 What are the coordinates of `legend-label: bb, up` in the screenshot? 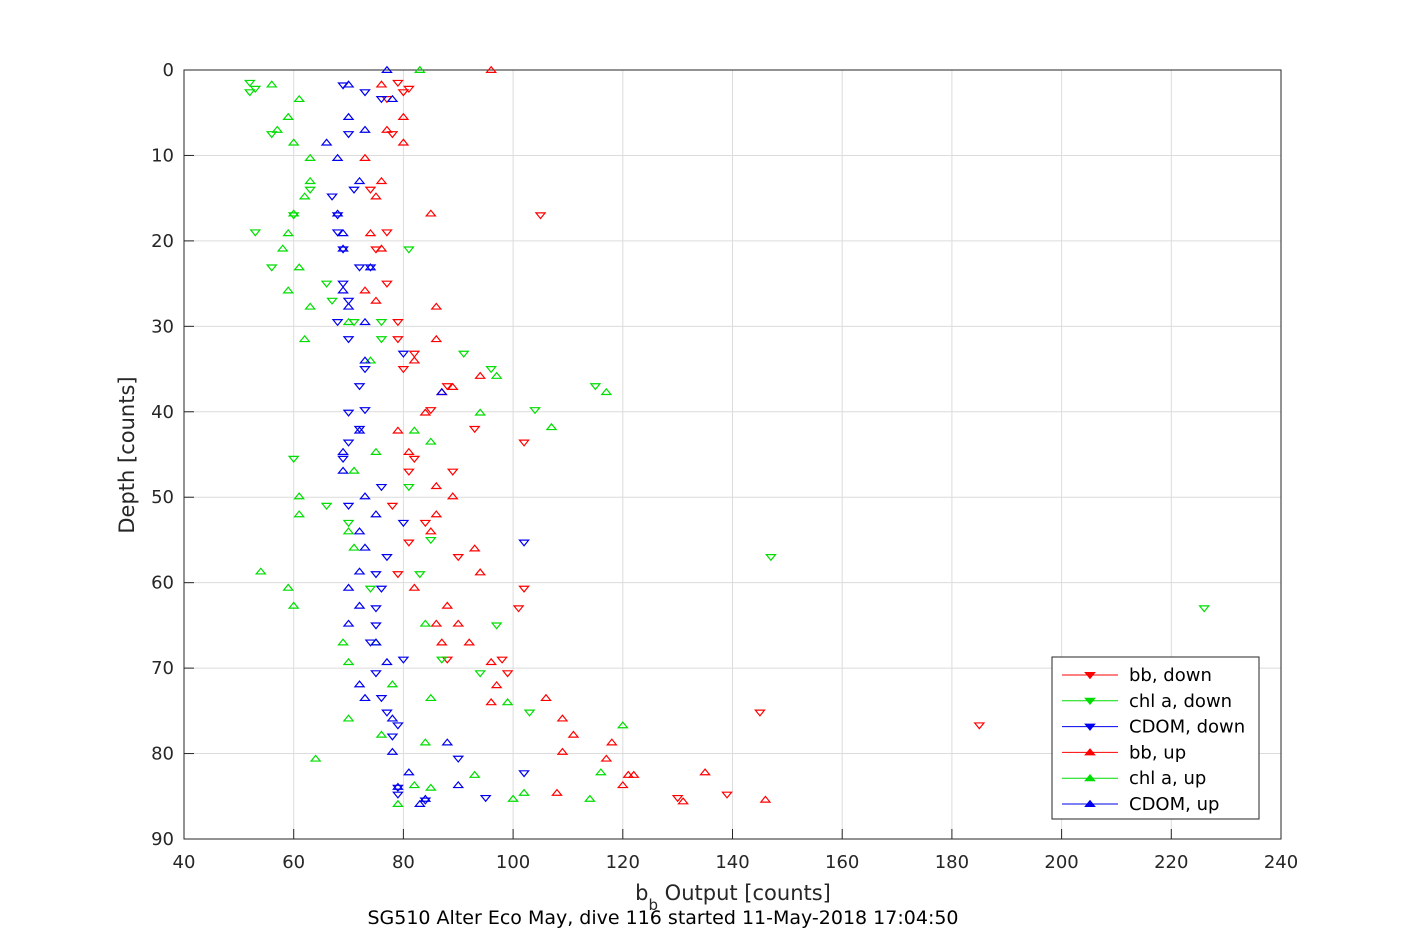 It's located at (1157, 752).